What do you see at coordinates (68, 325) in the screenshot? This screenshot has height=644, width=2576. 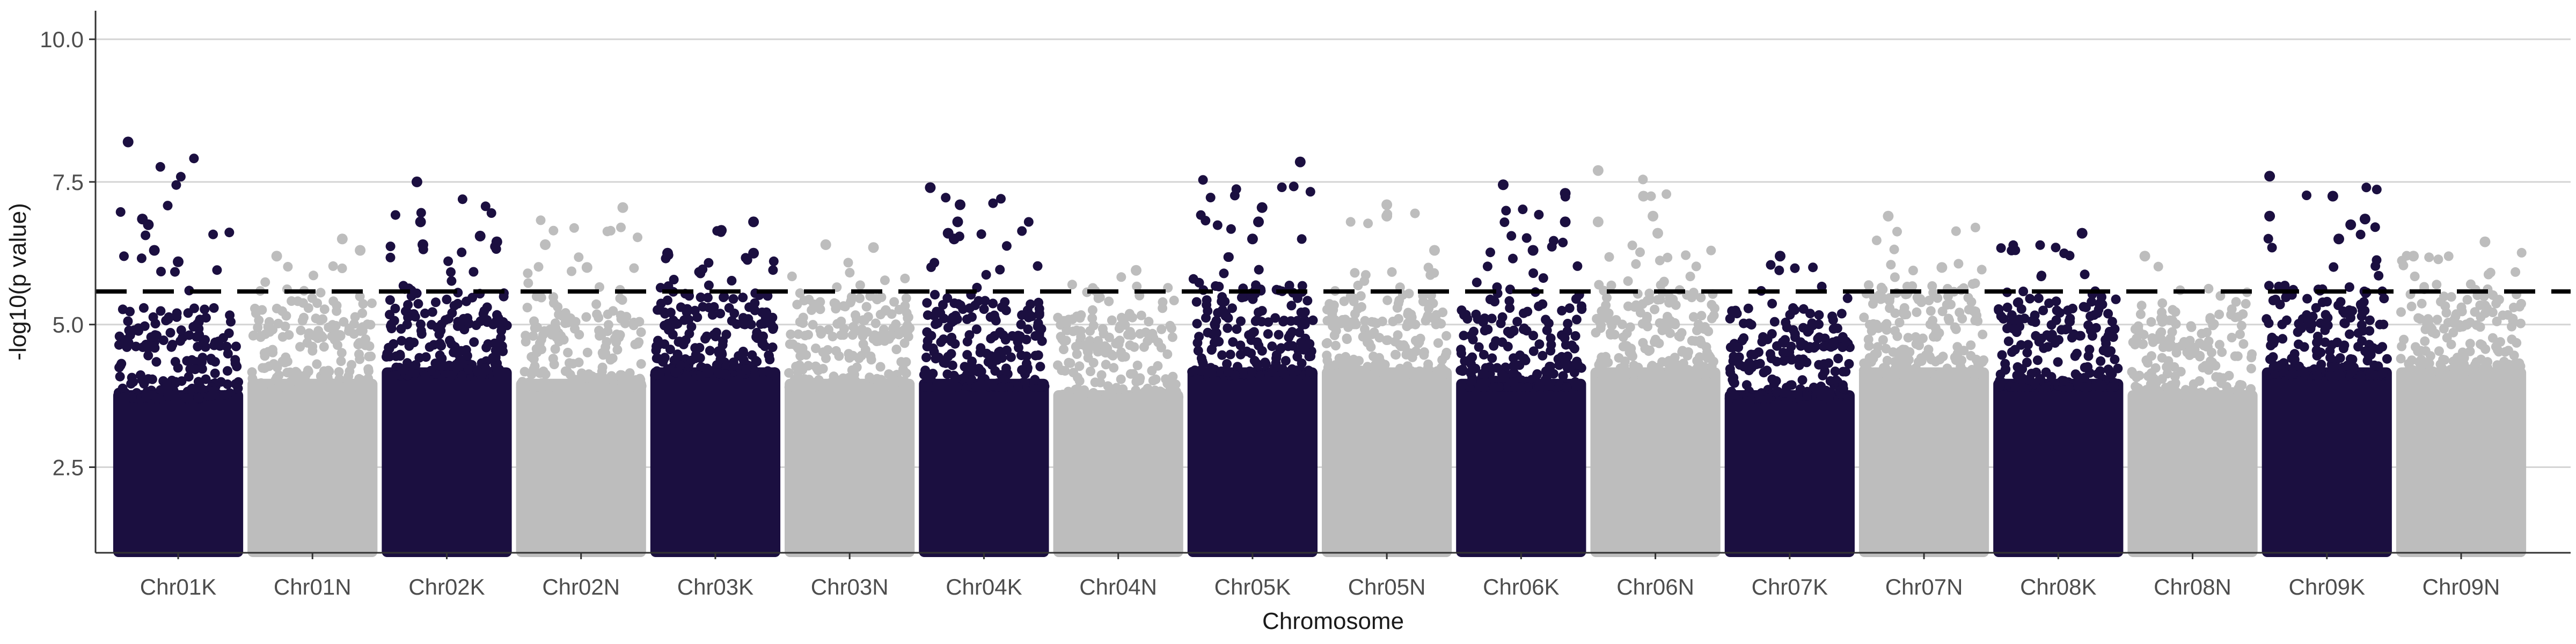 I see `y-tick-label: 5.0` at bounding box center [68, 325].